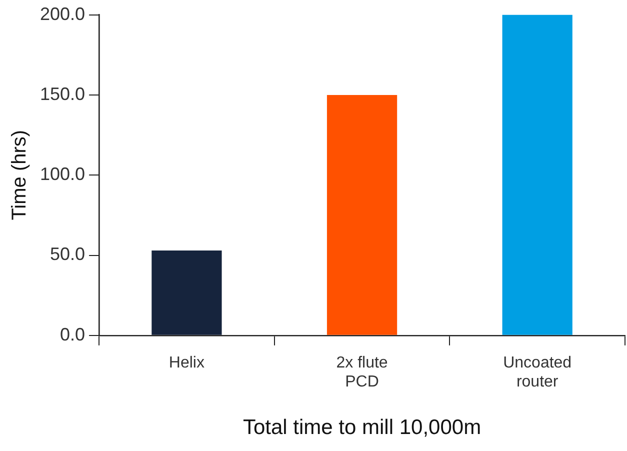  What do you see at coordinates (19, 175) in the screenshot?
I see `y-axis-title: Time (hrs)` at bounding box center [19, 175].